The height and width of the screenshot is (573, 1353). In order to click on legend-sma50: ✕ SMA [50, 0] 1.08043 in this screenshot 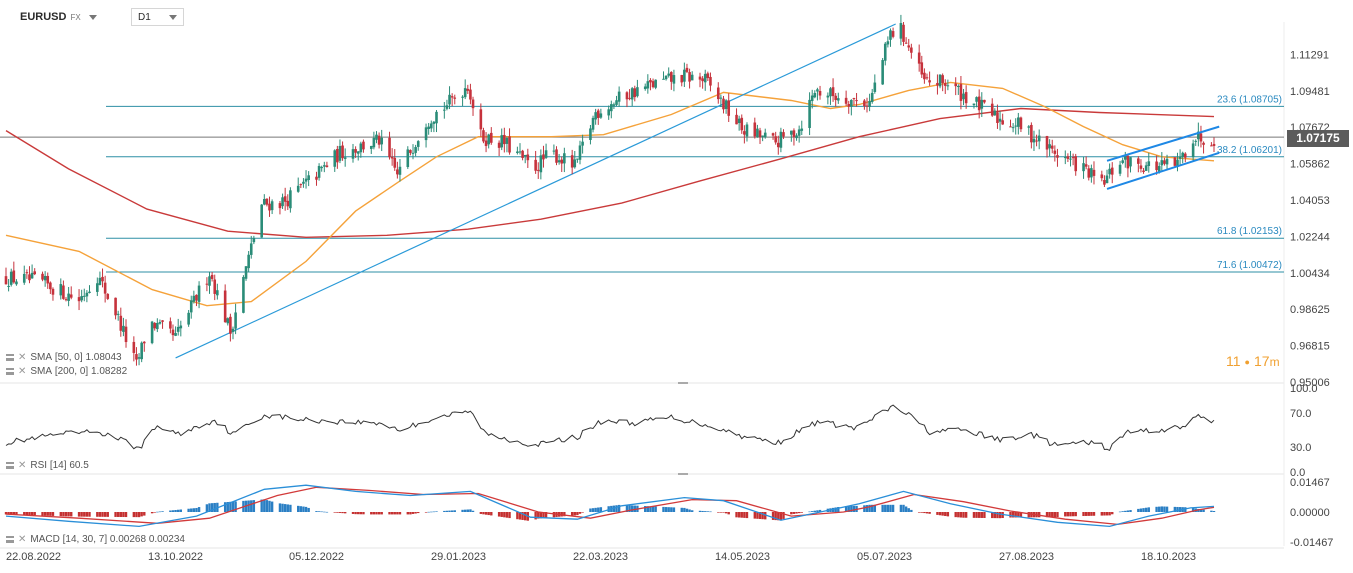, I will do `click(64, 357)`.